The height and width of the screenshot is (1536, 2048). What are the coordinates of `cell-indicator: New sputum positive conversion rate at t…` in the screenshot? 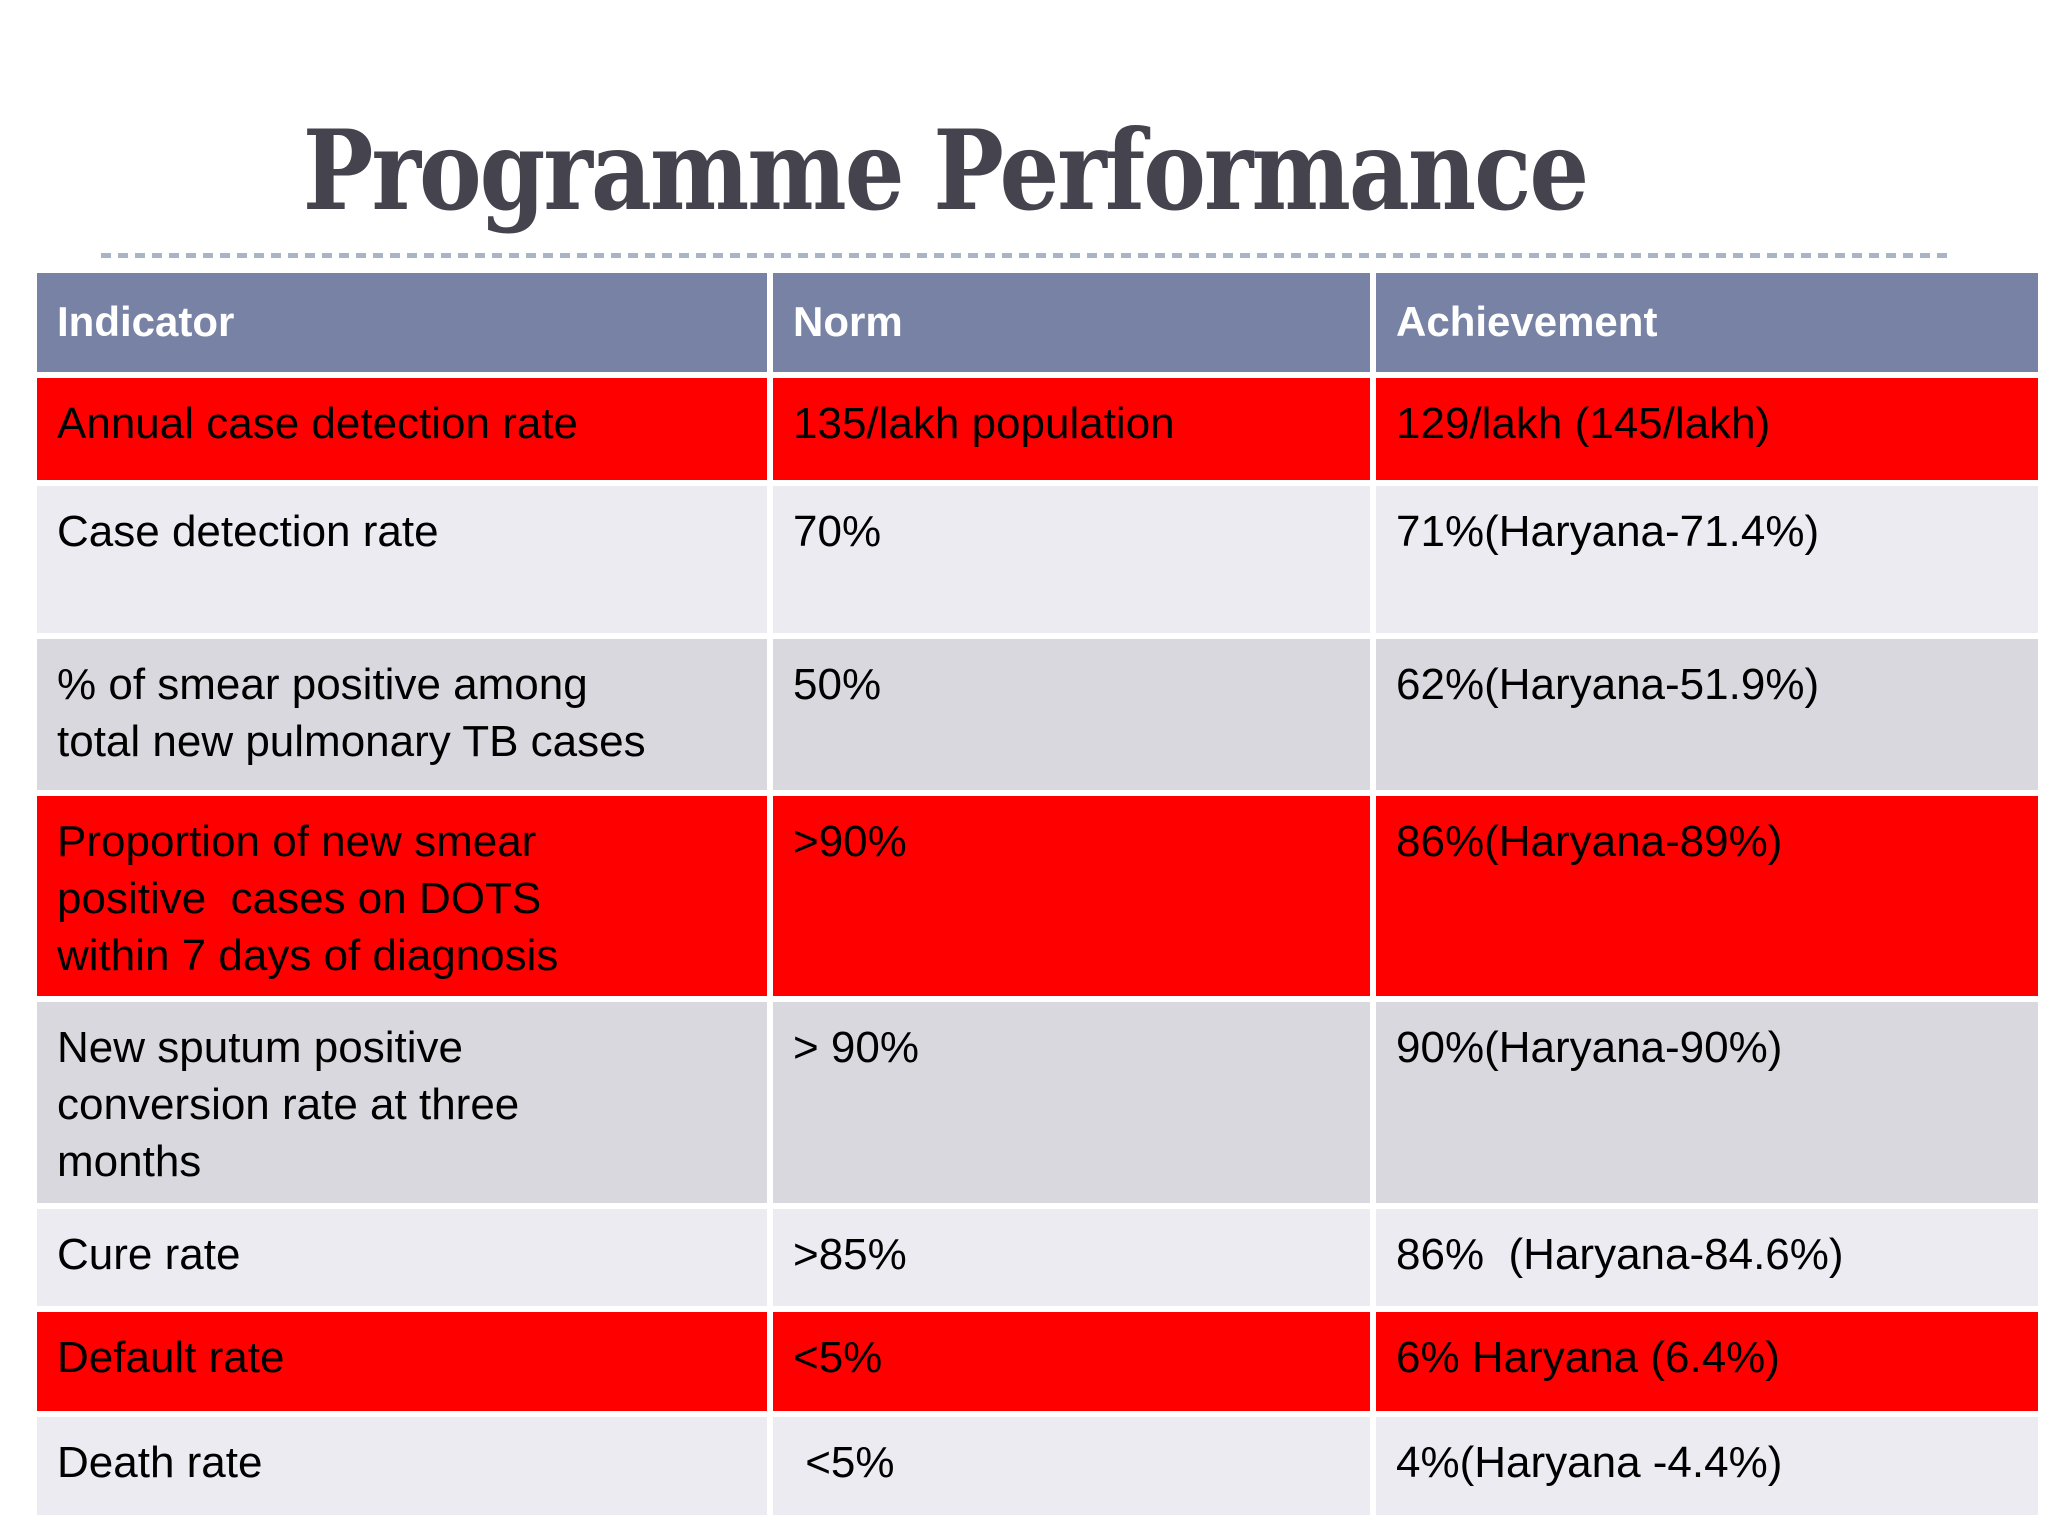 It's located at (402, 1102).